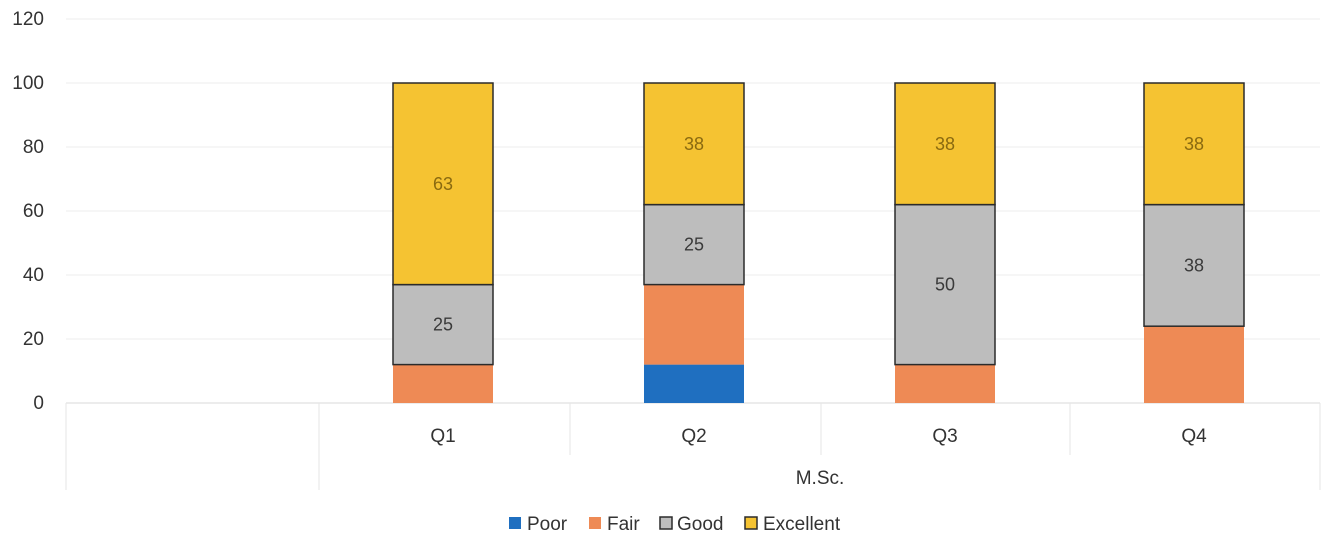 The height and width of the screenshot is (557, 1324). I want to click on y-tick-label: 20, so click(33, 339).